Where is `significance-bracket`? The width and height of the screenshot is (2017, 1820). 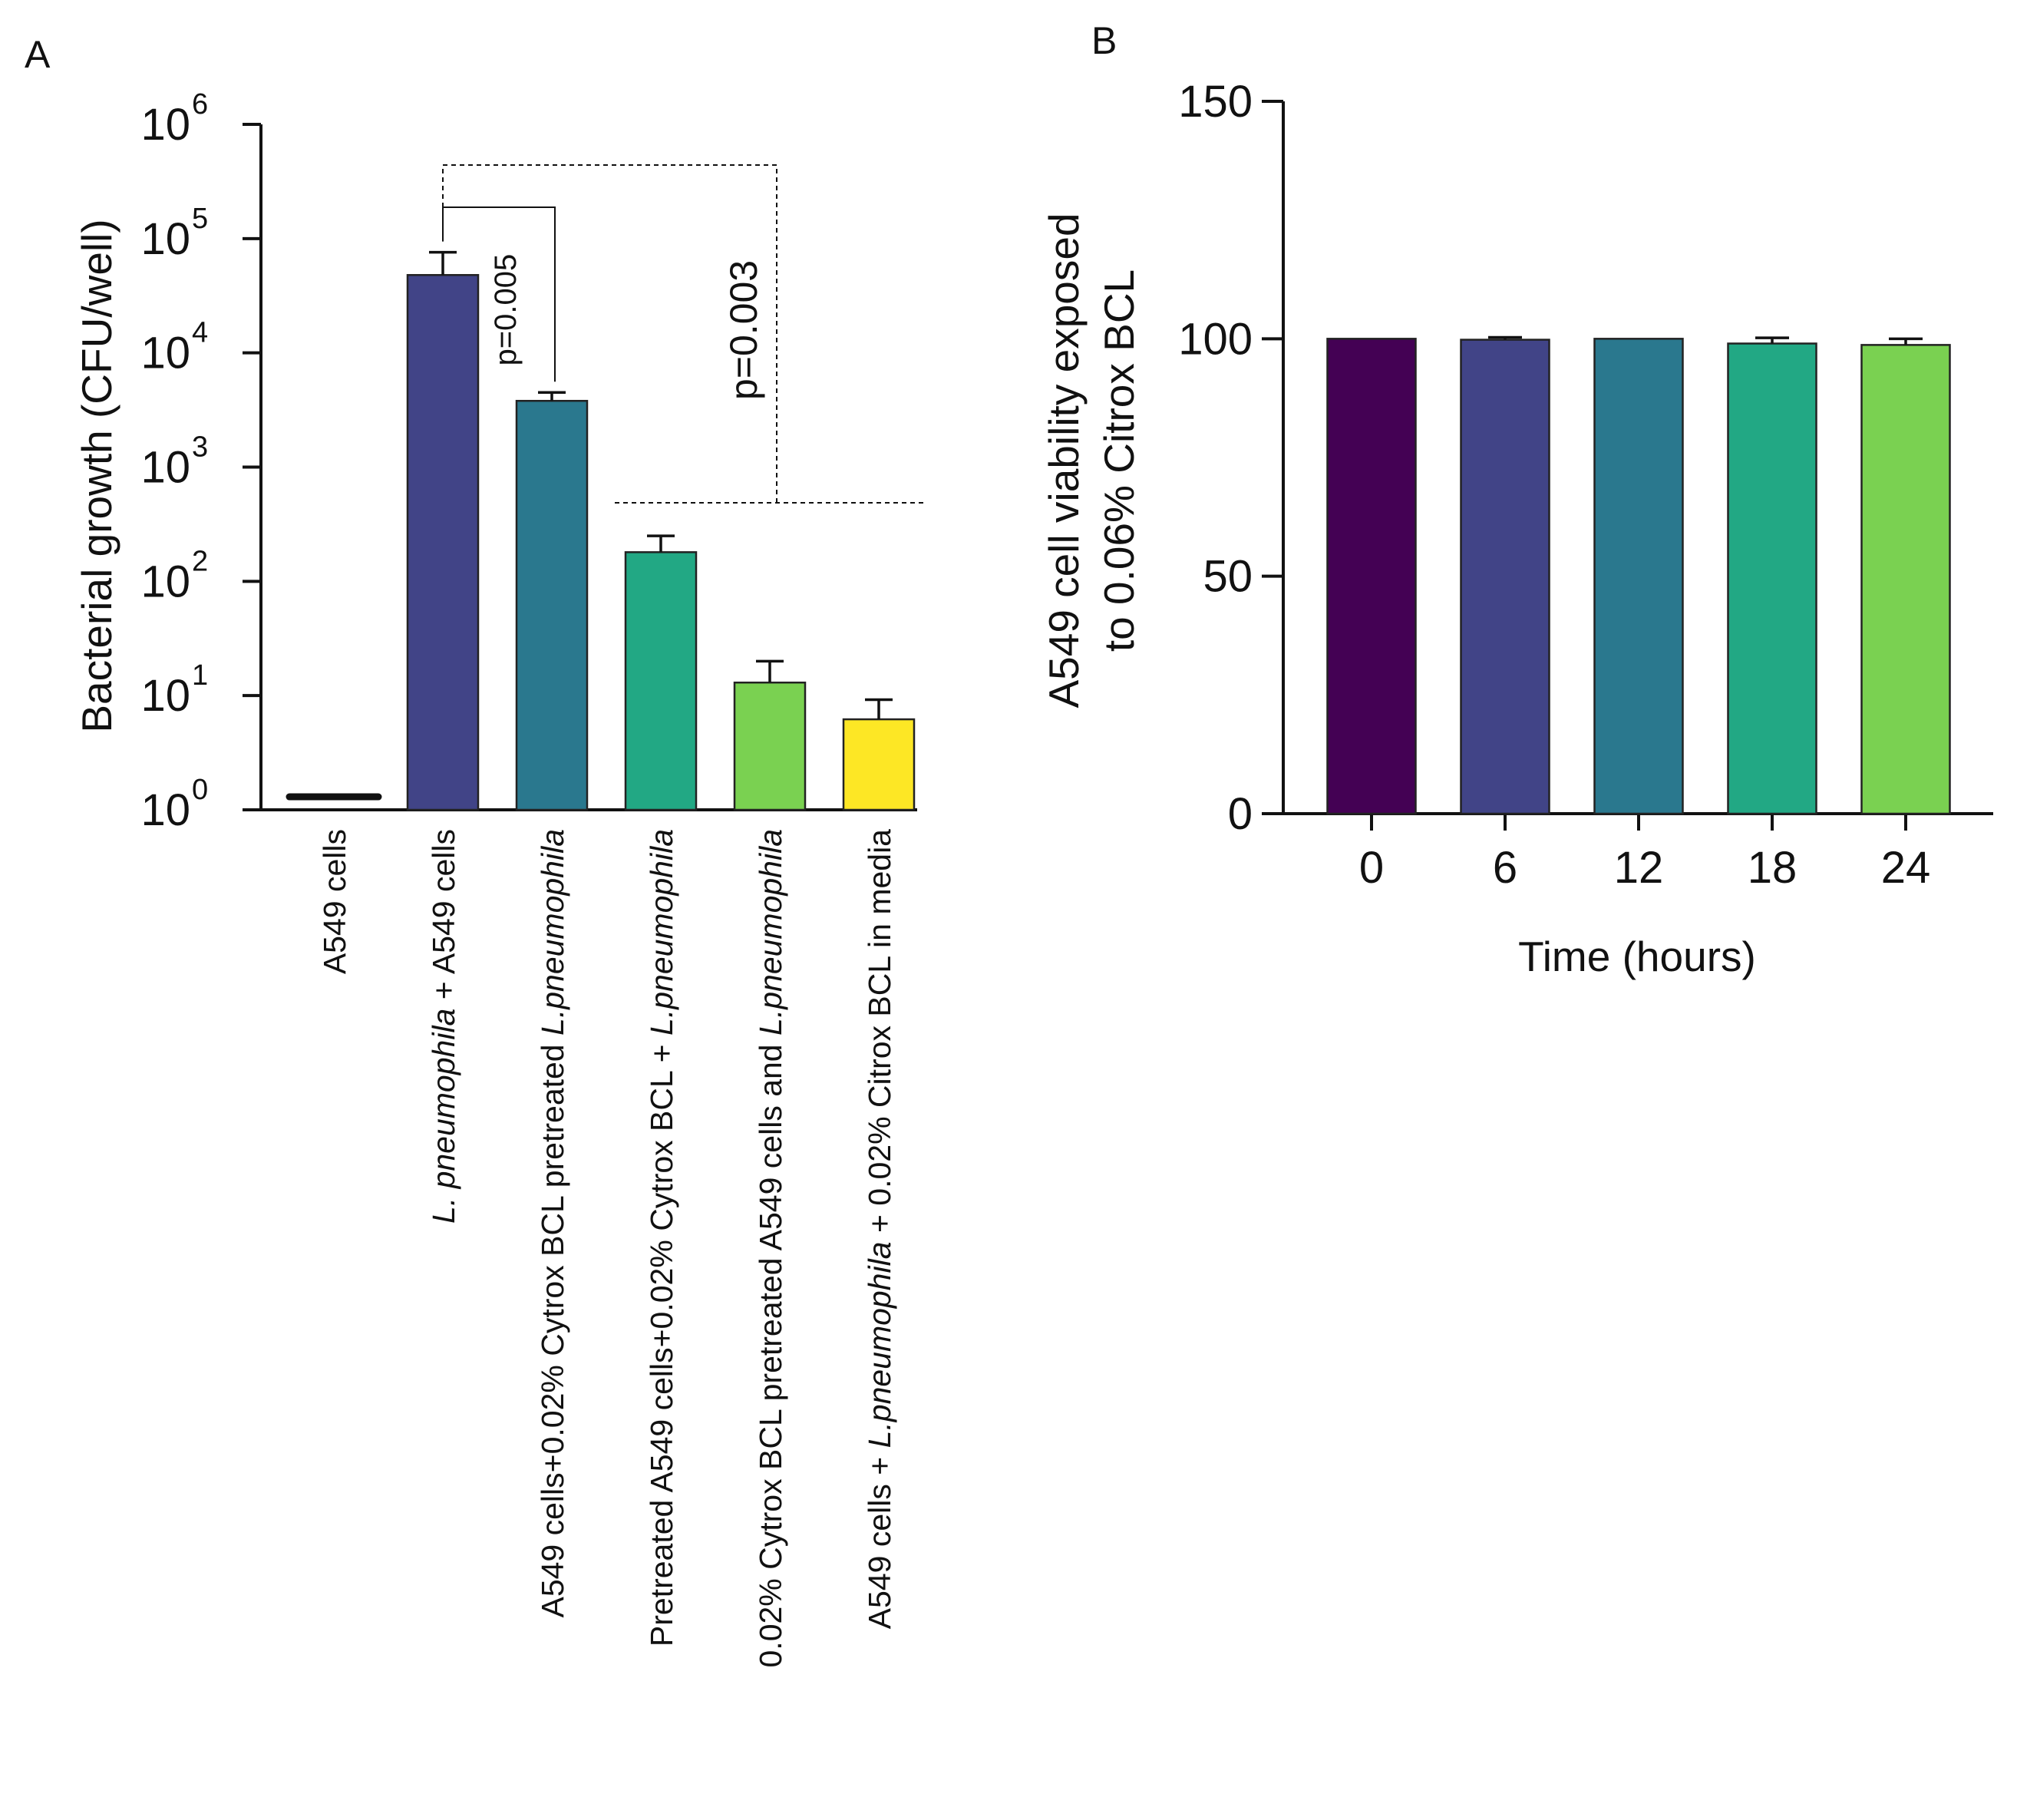
significance-bracket is located at coordinates (499, 294).